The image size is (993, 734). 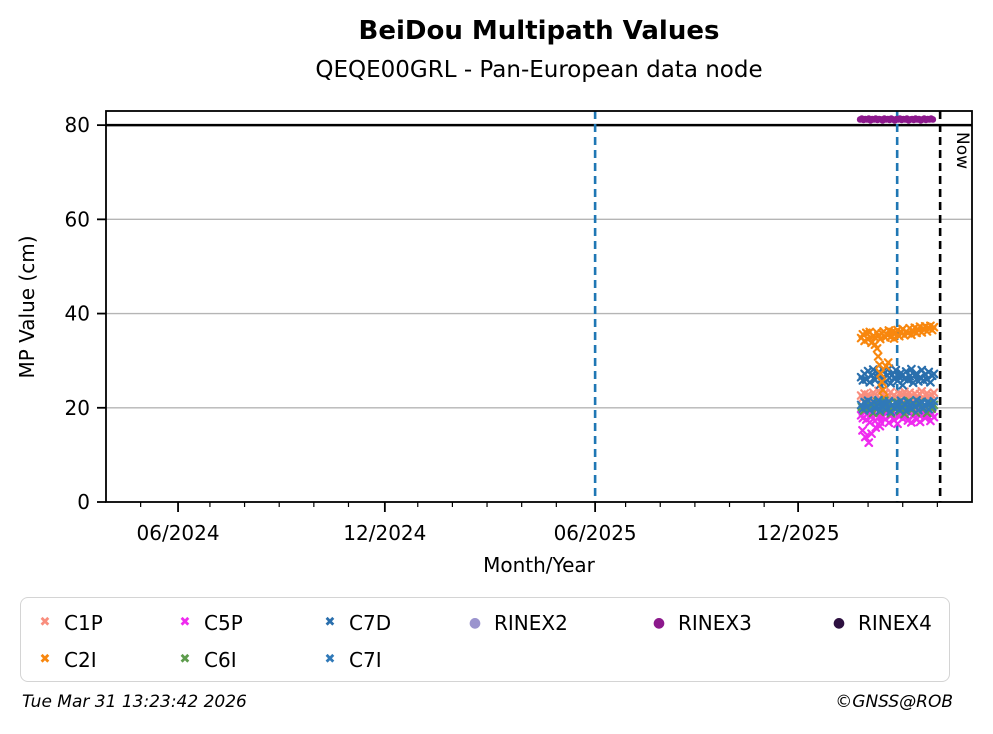 I want to click on legend-item-RINEX2: ● RINEX2, so click(x=559, y=623).